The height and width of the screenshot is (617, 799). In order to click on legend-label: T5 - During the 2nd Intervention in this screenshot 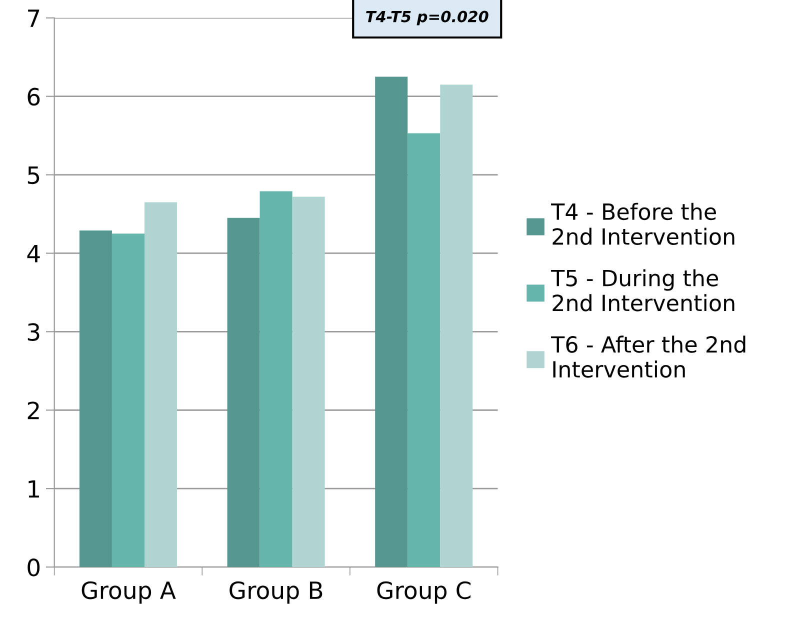, I will do `click(642, 290)`.